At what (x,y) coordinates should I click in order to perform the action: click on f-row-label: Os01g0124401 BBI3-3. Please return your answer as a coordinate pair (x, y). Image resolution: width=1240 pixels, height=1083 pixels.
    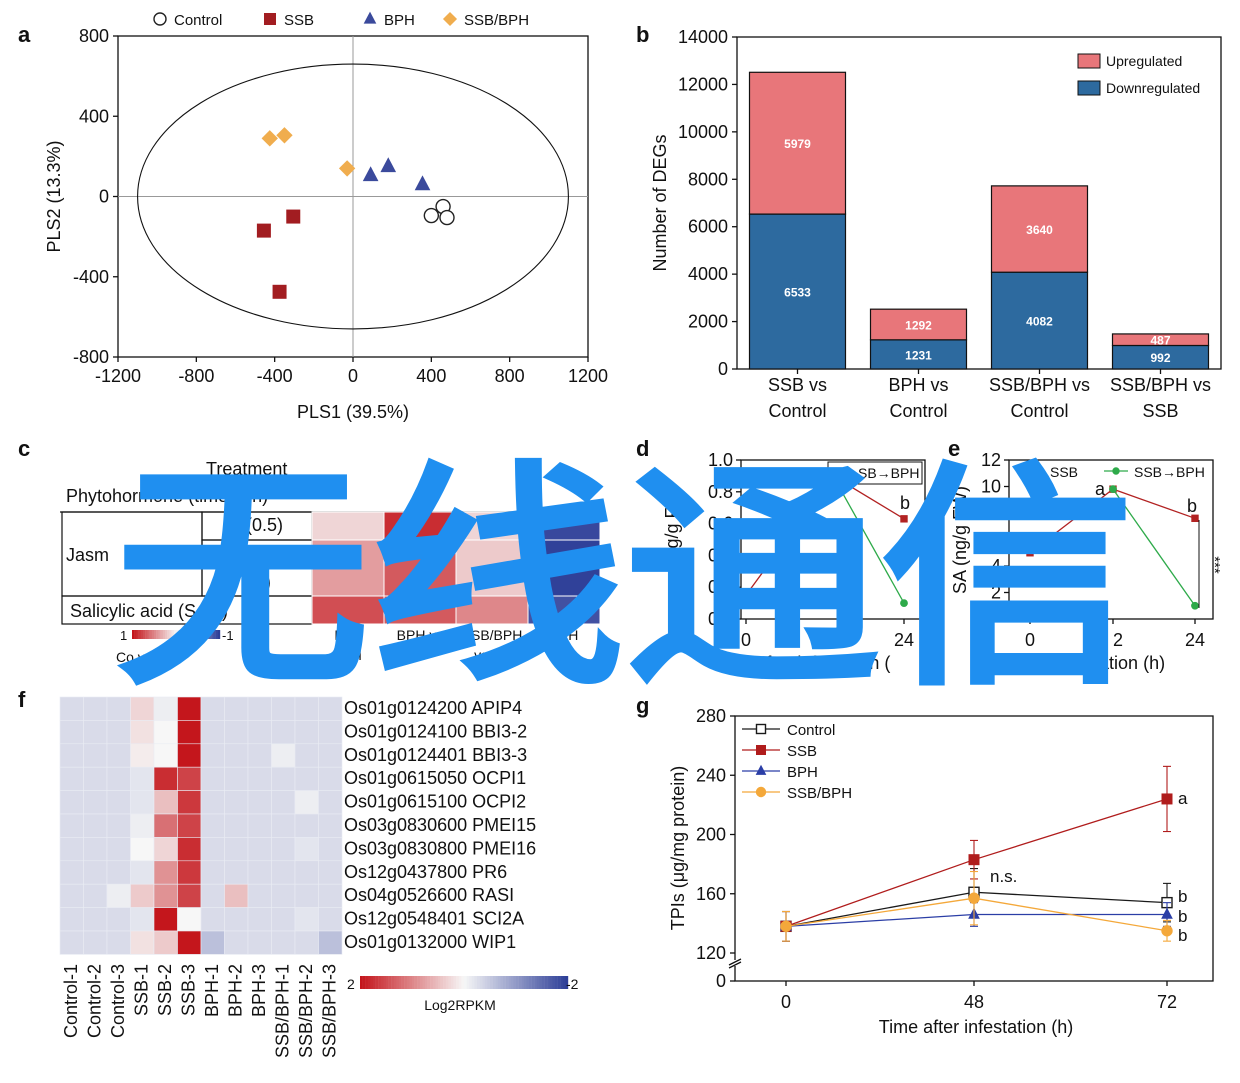
    Looking at the image, I should click on (435, 755).